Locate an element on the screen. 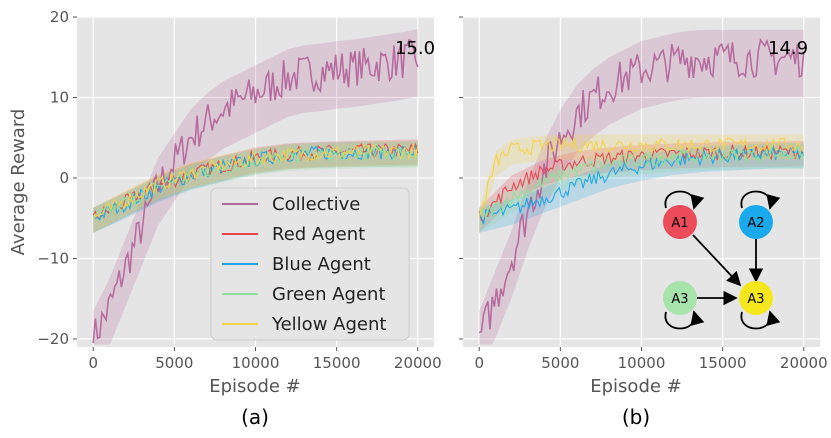 The width and height of the screenshot is (831, 438). node-a2 is located at coordinates (756, 222).